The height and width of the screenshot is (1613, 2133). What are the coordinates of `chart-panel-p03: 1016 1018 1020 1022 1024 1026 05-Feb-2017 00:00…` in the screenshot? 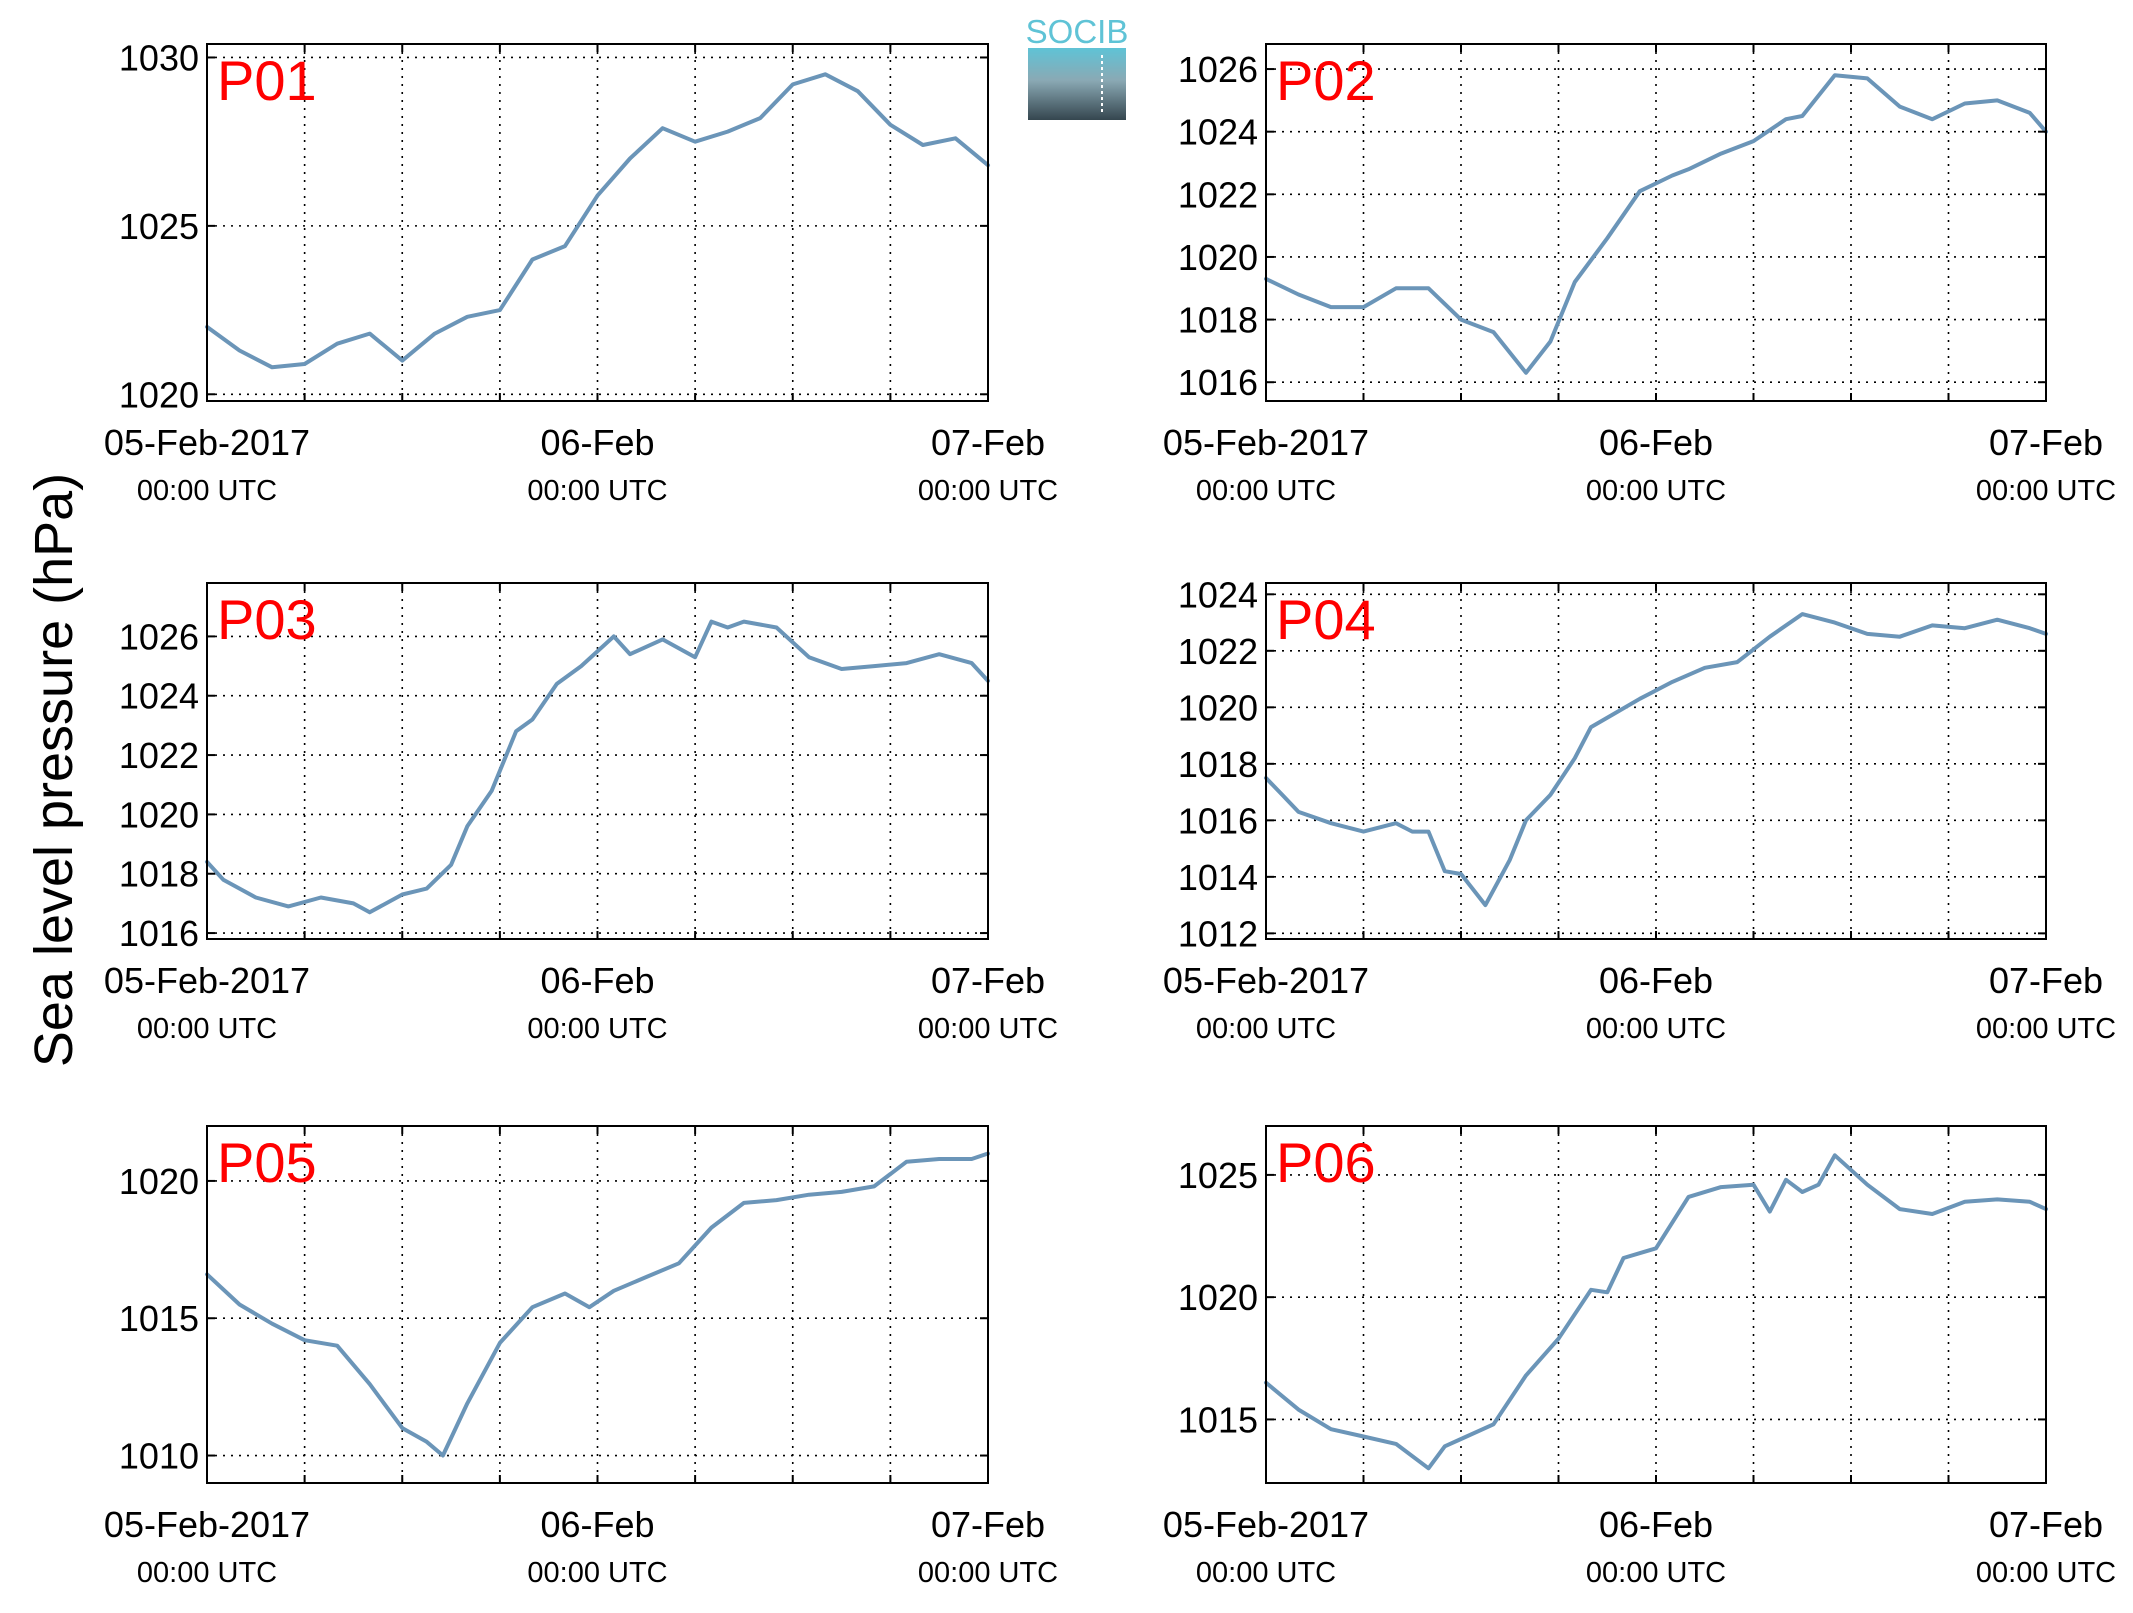 It's located at (581, 813).